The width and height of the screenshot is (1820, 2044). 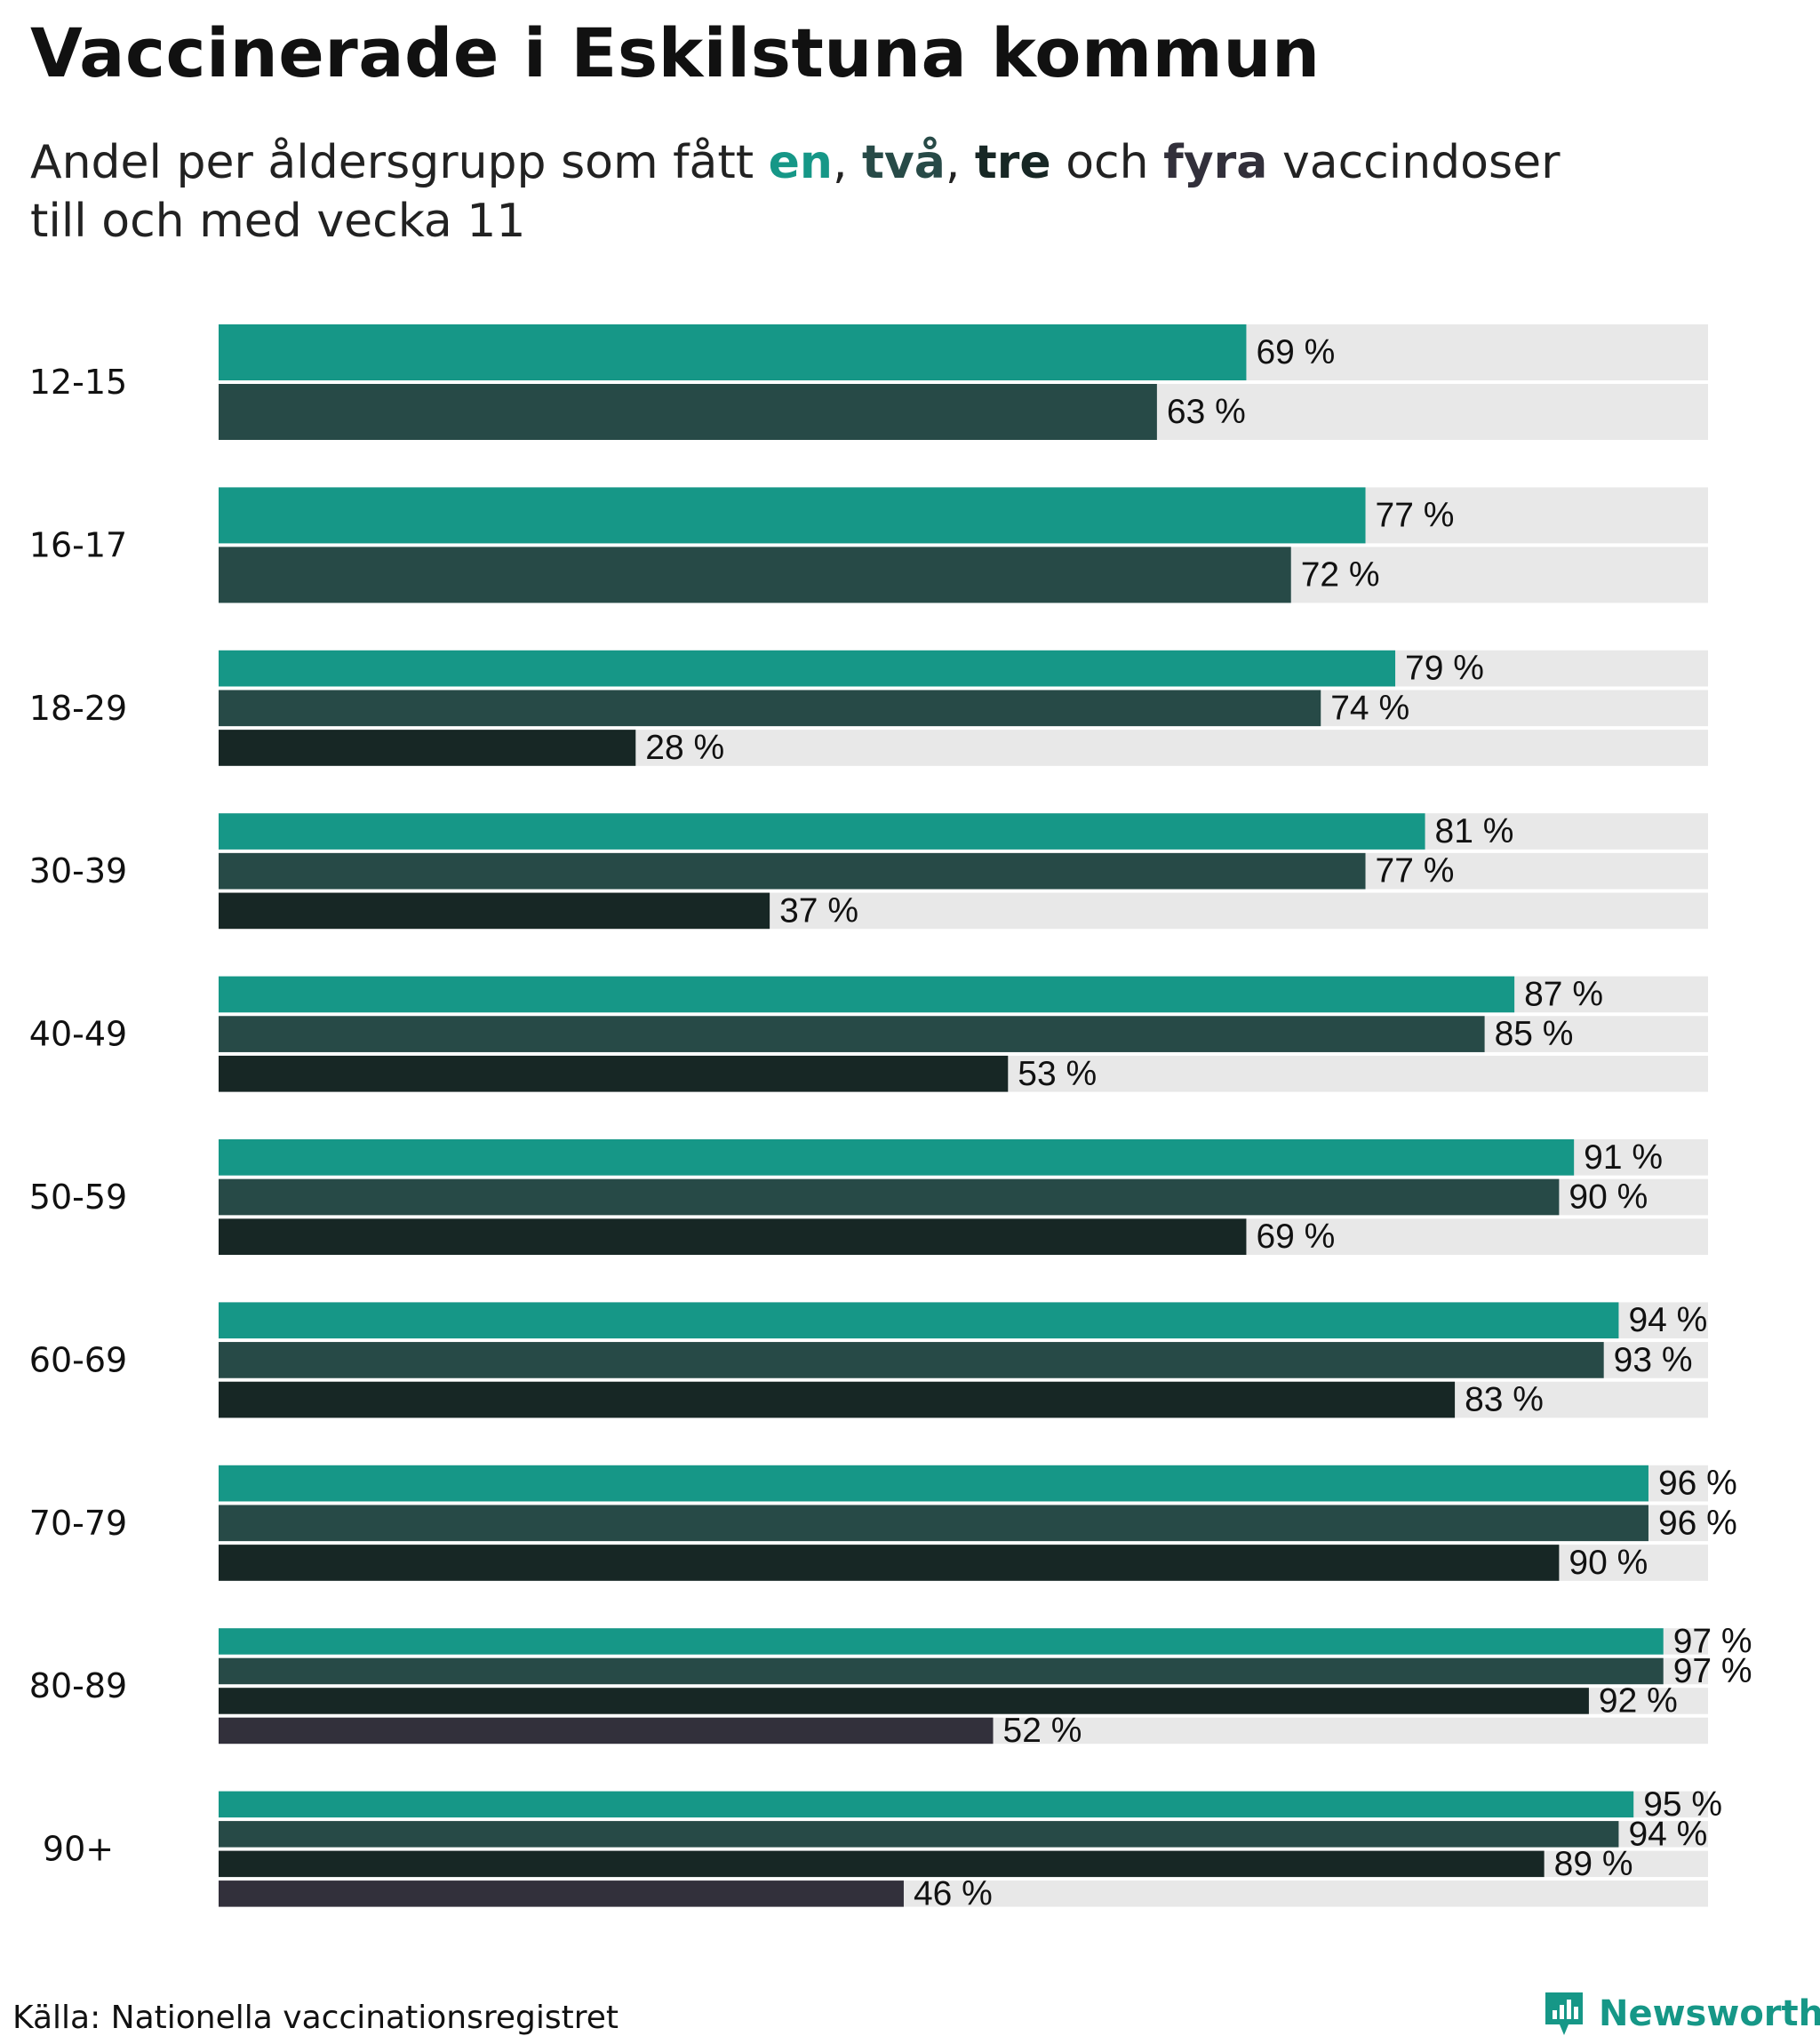 I want to click on data-label: 87 %, so click(x=1563, y=994).